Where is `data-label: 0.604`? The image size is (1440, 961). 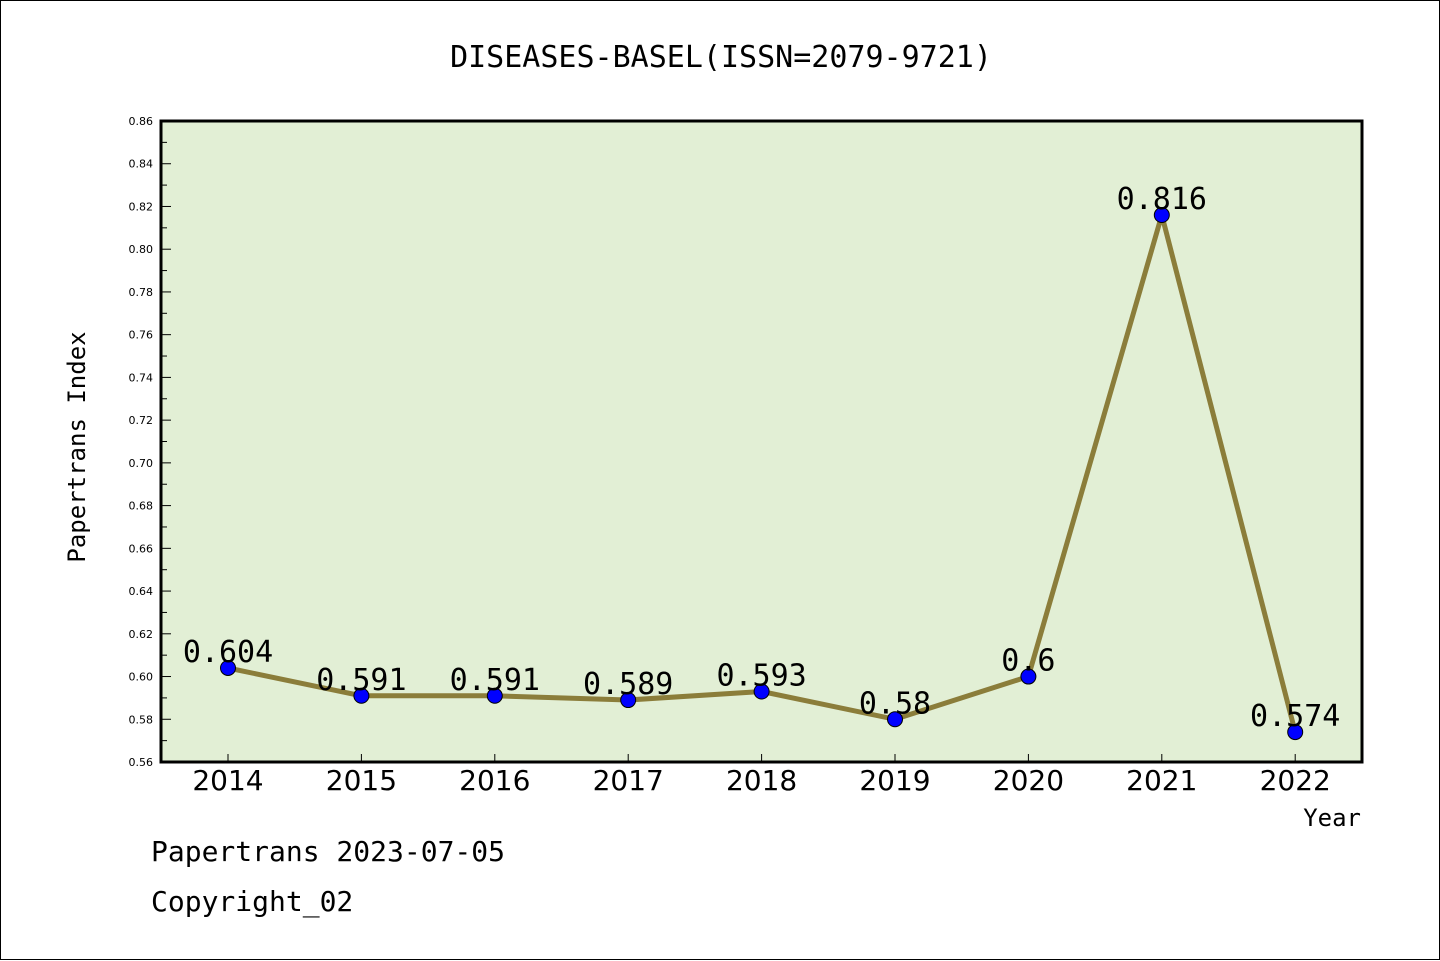
data-label: 0.604 is located at coordinates (228, 652).